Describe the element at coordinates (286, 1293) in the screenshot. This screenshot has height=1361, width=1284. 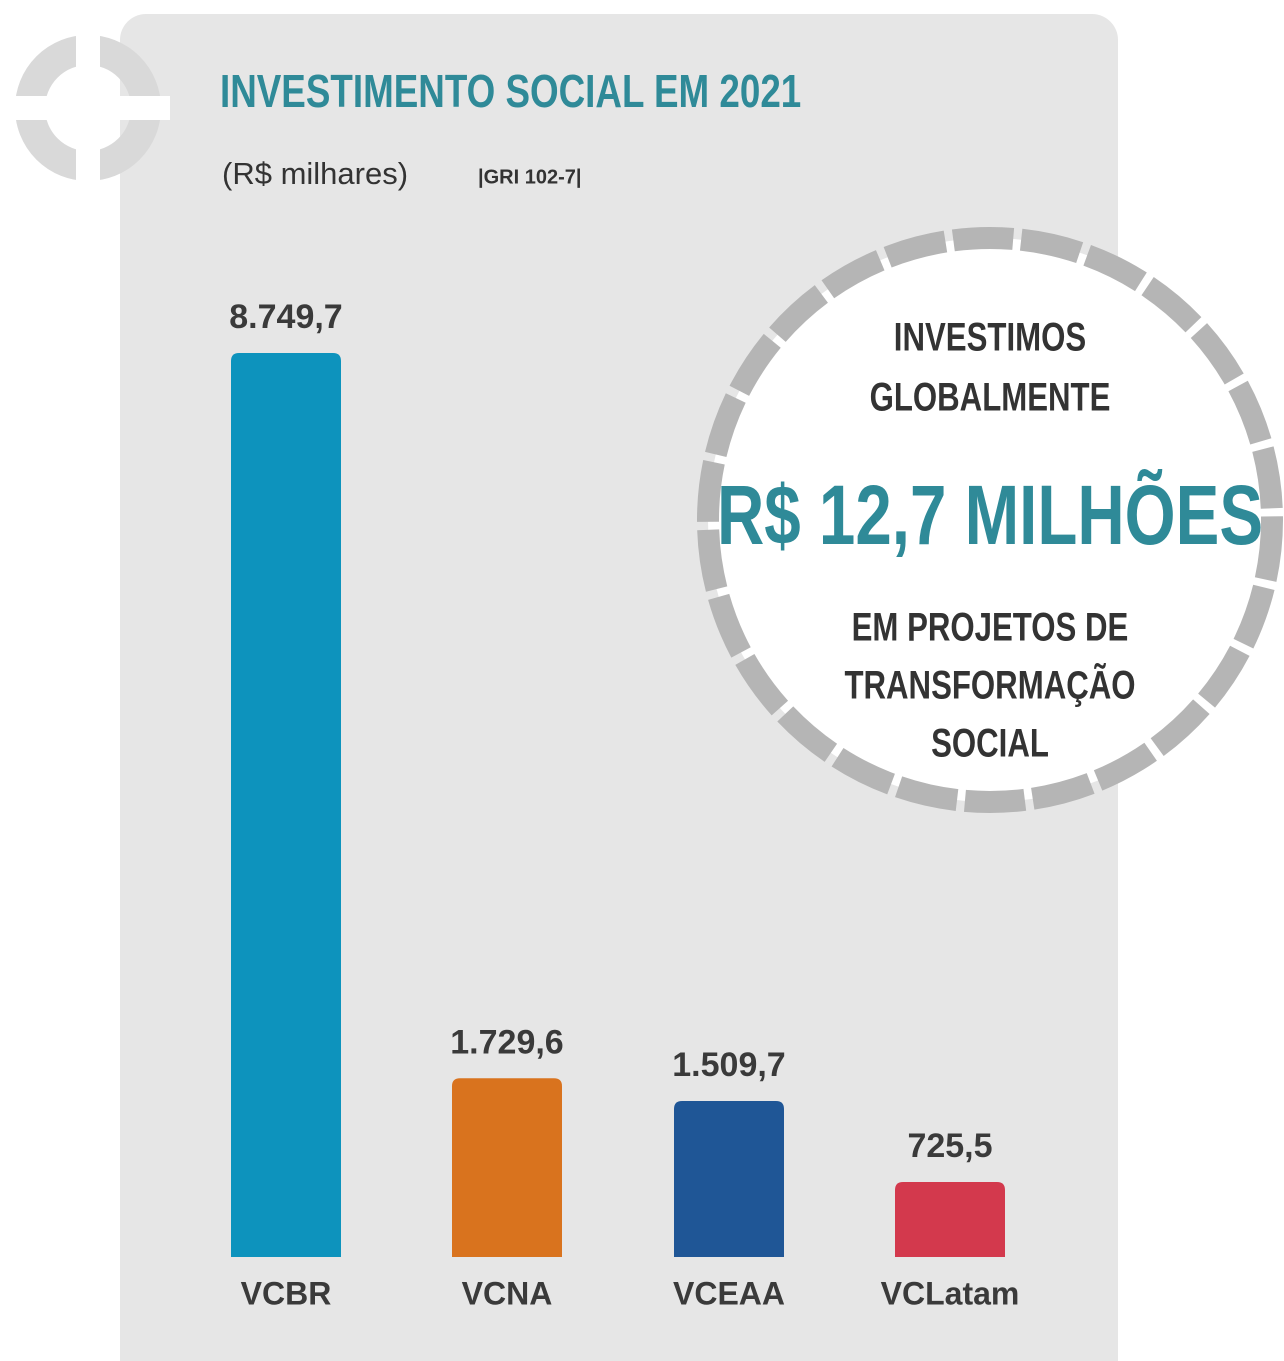
I see `x-tick-label: VCBR` at that location.